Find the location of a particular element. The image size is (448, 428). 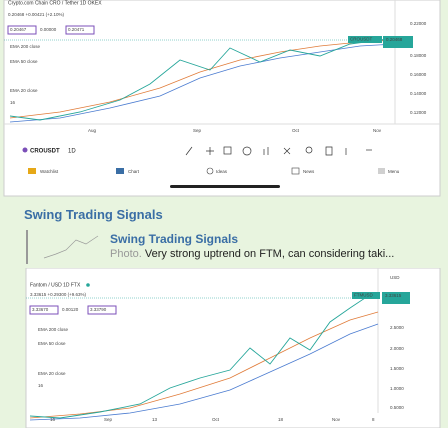

symbol-tag-text: FTMUSD is located at coordinates (363, 295).